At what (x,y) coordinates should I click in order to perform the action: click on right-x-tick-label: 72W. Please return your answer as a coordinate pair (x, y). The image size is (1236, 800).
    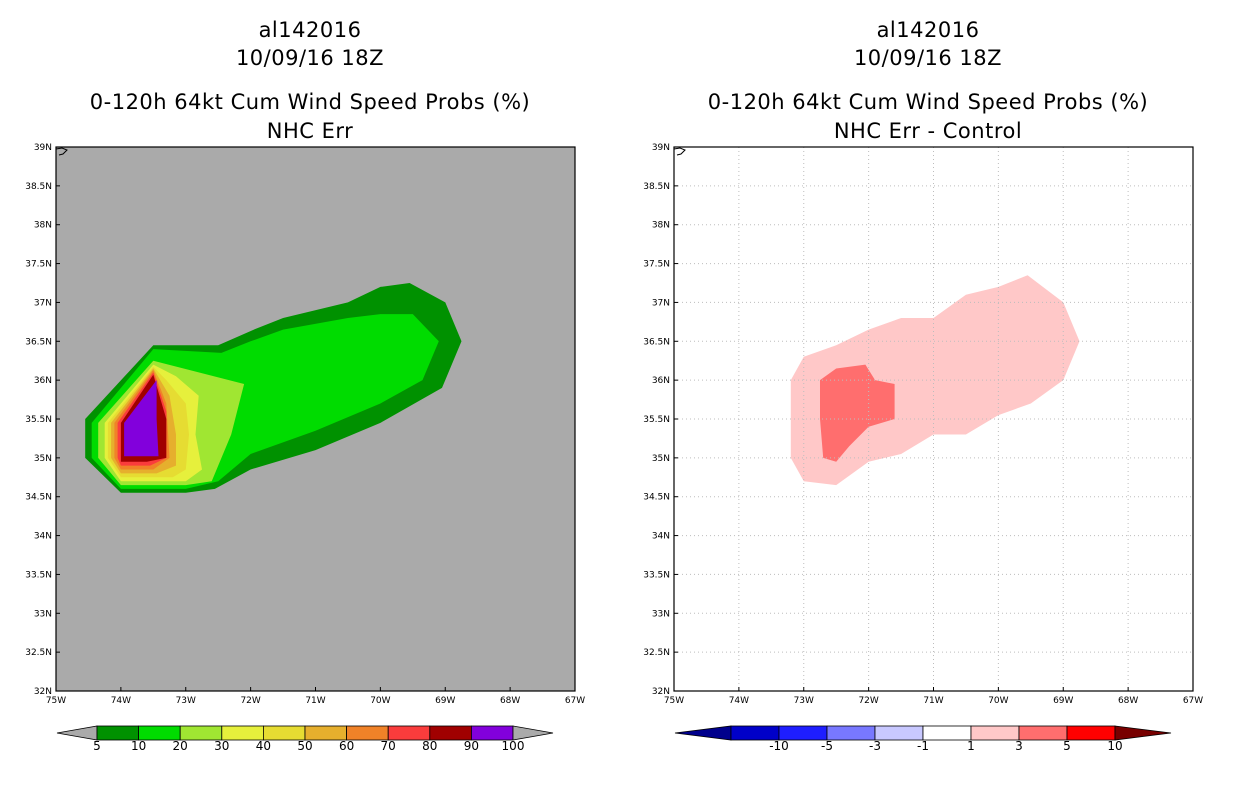
    Looking at the image, I should click on (868, 701).